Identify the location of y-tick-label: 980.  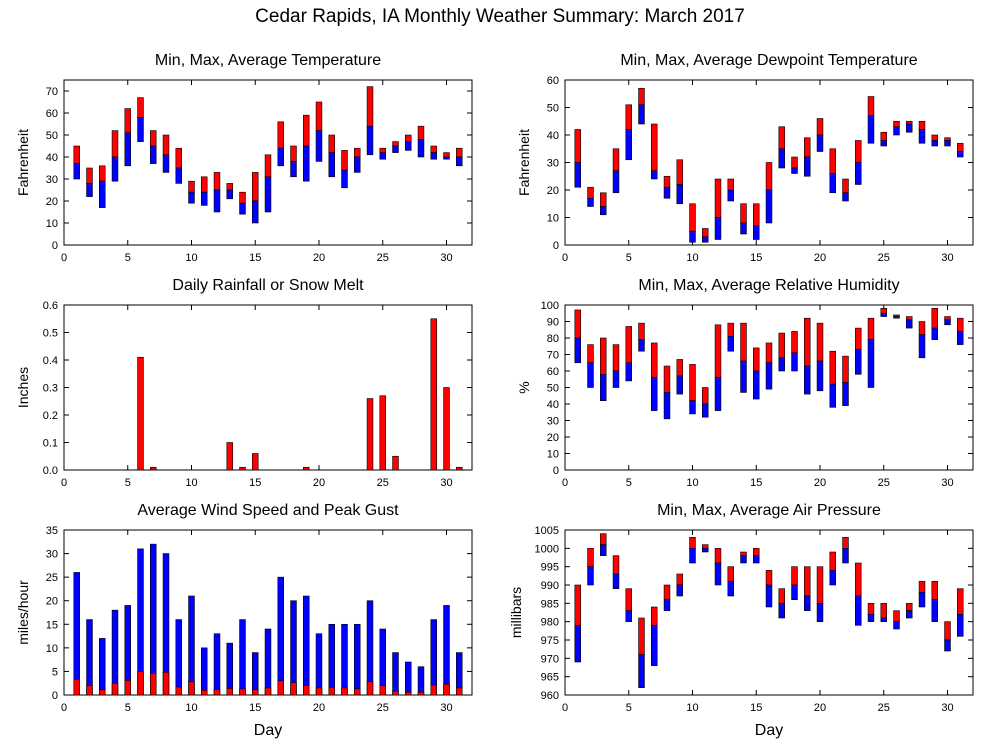
(550, 623).